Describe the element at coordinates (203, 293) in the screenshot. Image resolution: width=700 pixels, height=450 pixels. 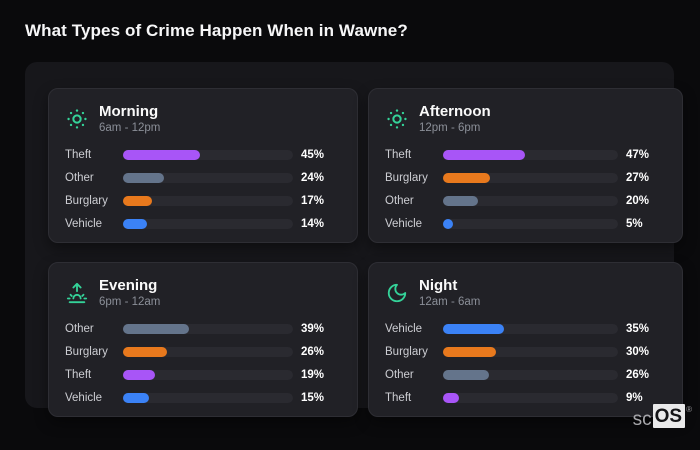
I see `card-header: Evening 6pm - 12am` at that location.